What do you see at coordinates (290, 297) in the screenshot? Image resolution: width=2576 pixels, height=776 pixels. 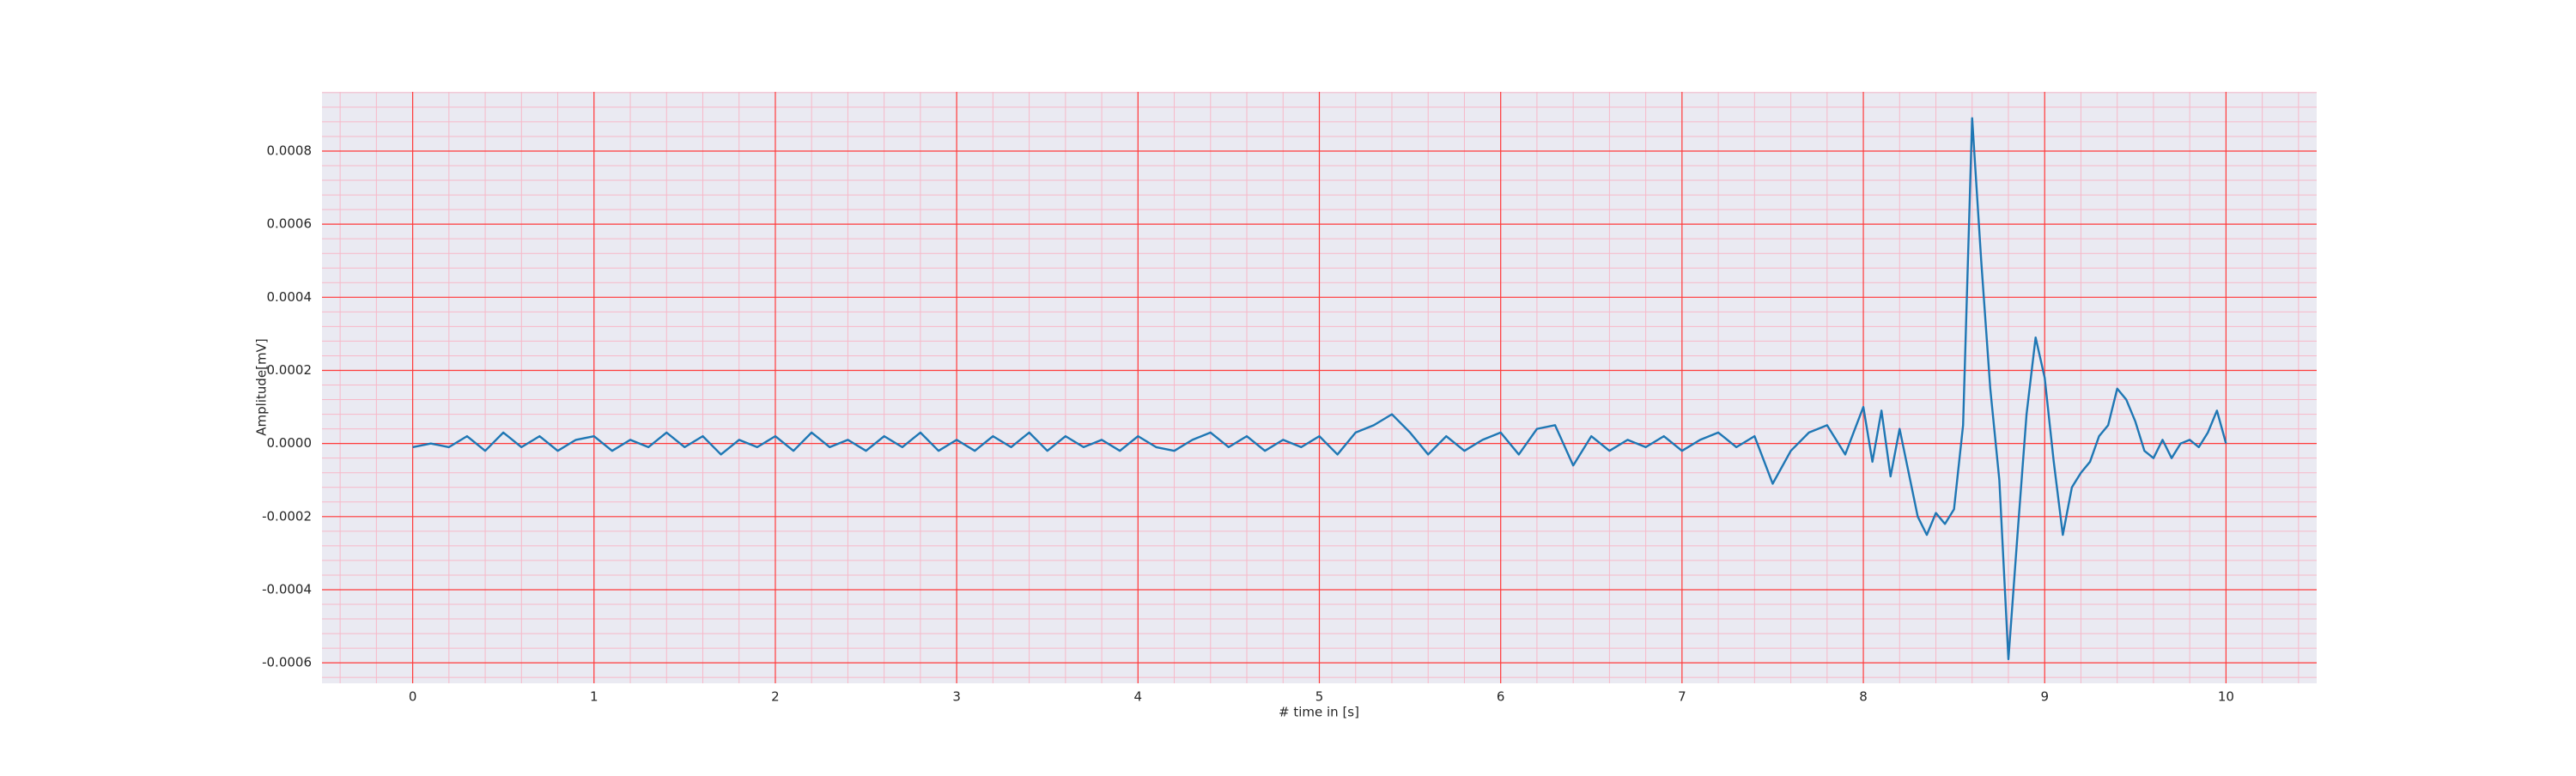 I see `y-tick-label: 0.0004` at bounding box center [290, 297].